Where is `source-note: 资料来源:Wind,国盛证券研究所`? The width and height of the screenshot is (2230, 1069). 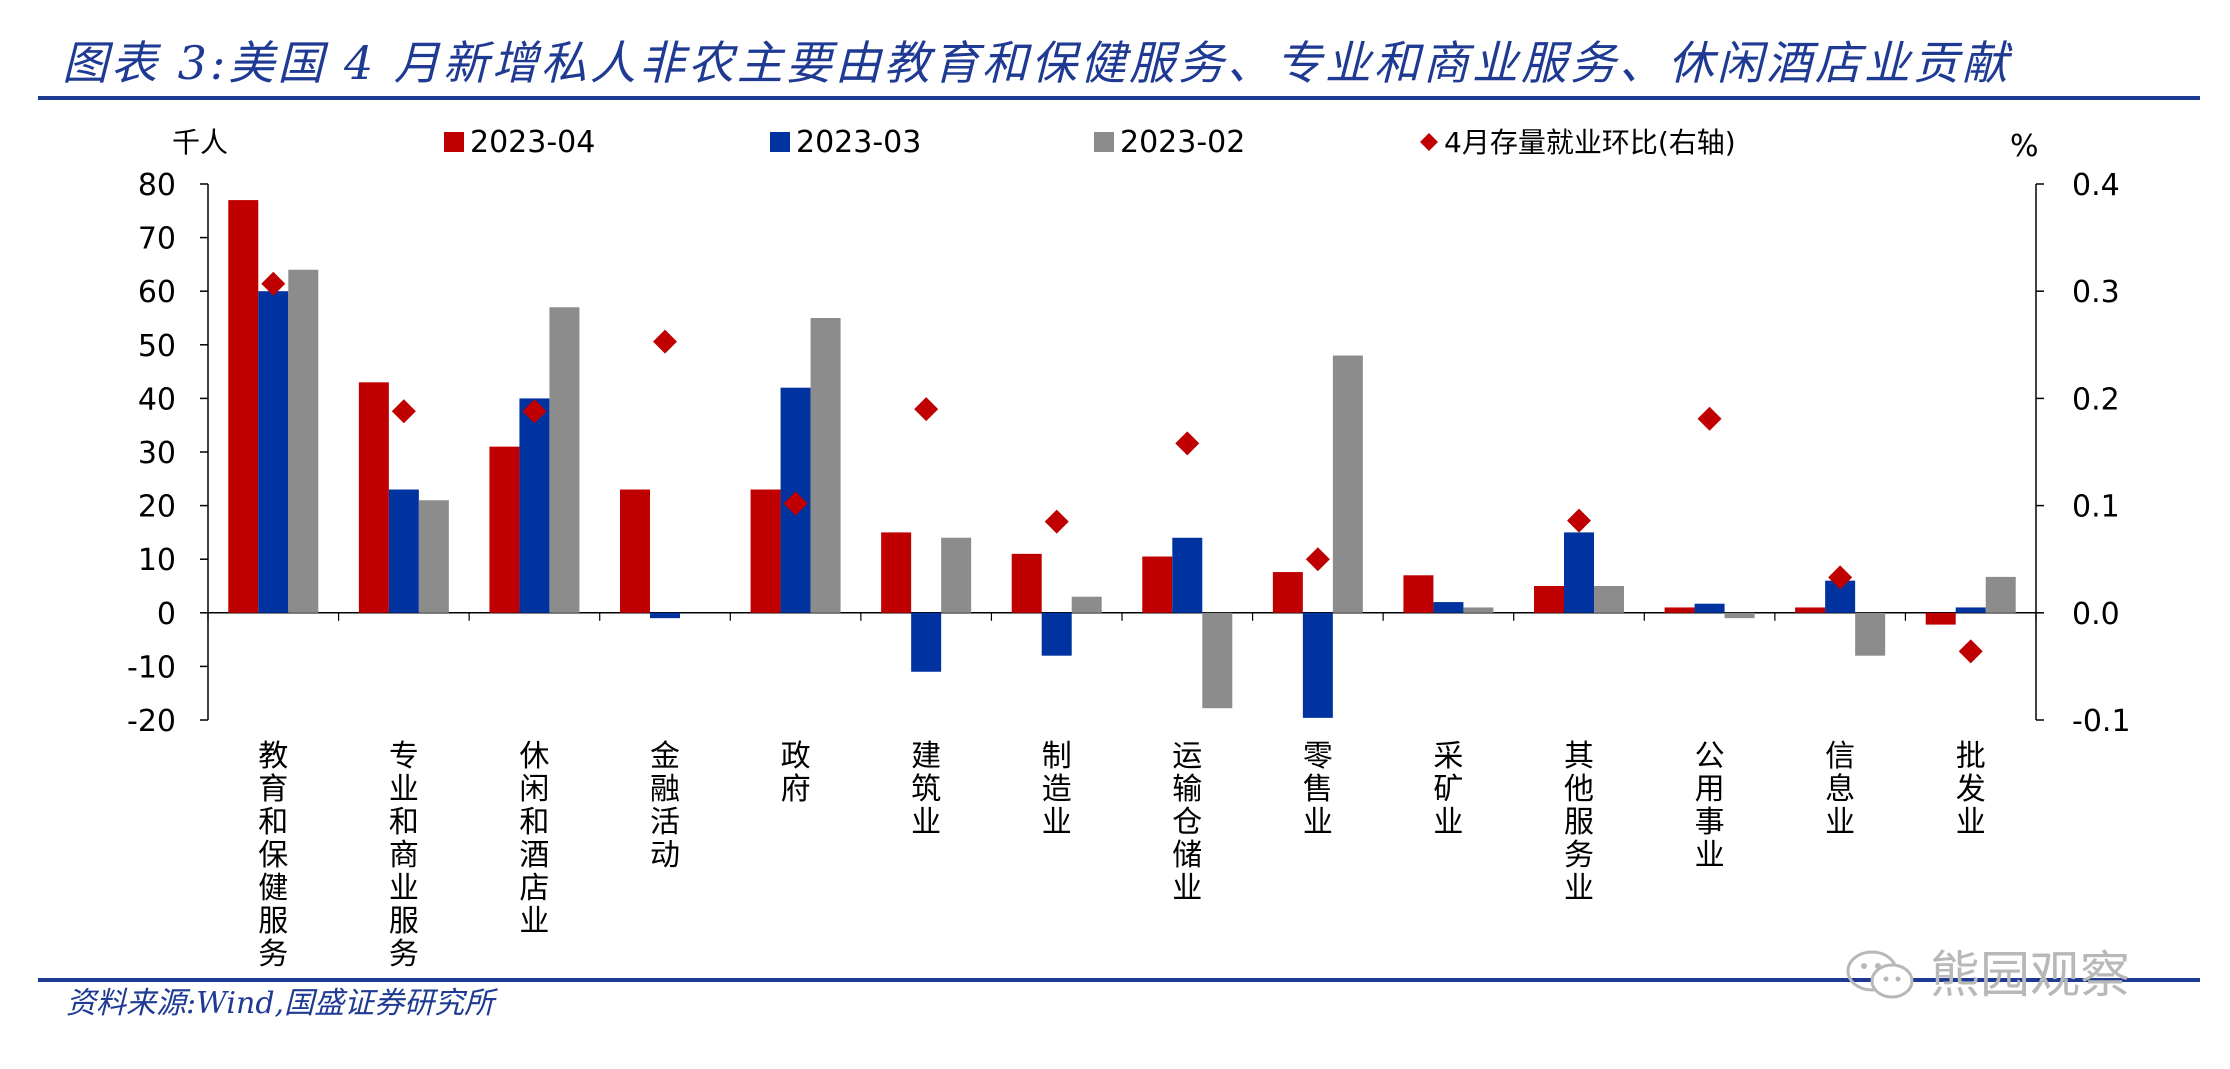 source-note: 资料来源:Wind,国盛证券研究所 is located at coordinates (280, 1003).